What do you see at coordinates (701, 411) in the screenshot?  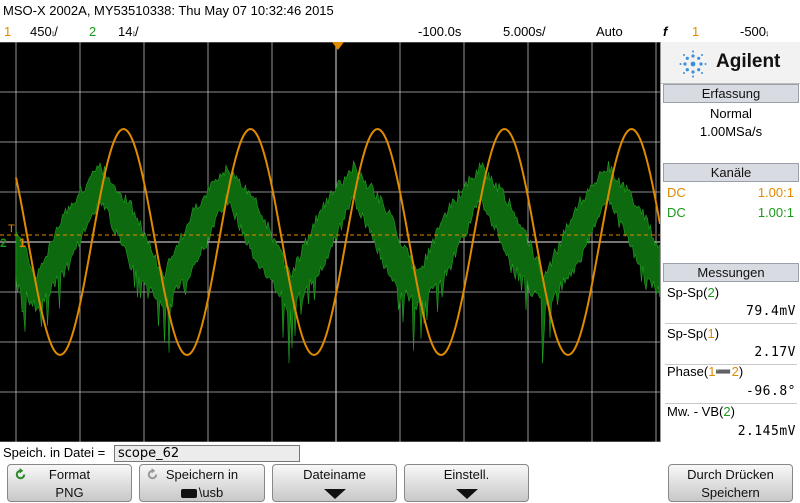 I see `measurement-label: Mw. - VB(2)` at bounding box center [701, 411].